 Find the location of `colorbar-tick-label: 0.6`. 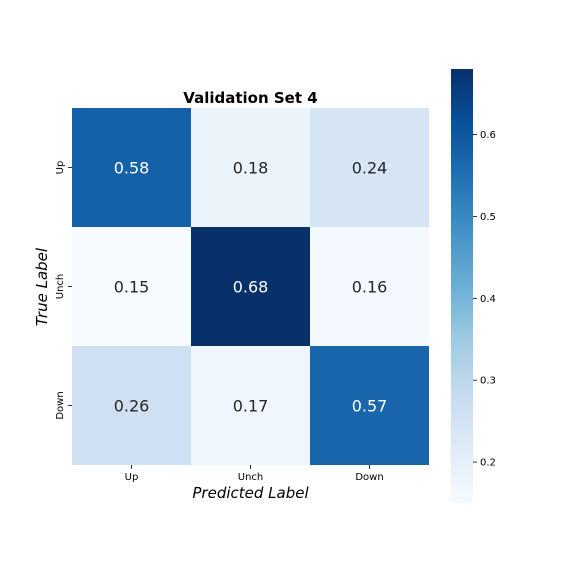

colorbar-tick-label: 0.6 is located at coordinates (488, 135).